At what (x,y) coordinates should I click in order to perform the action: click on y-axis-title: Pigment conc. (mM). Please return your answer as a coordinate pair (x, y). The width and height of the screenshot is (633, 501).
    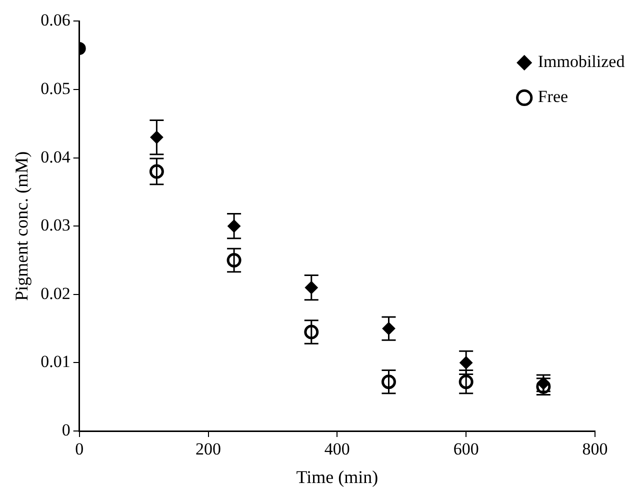
    Looking at the image, I should click on (22, 226).